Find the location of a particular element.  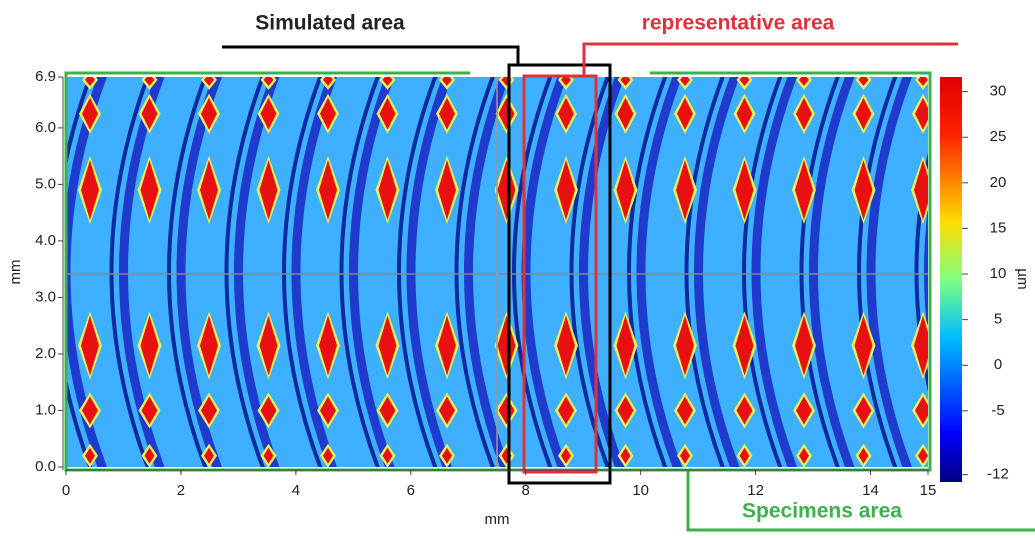

colorbar-tick-label: 20 is located at coordinates (998, 182).